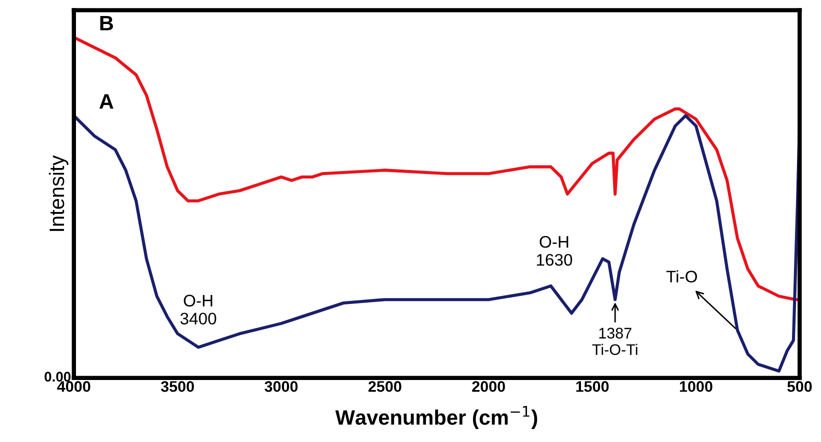 The image size is (821, 442). I want to click on annotation: Ti-O, so click(681, 276).